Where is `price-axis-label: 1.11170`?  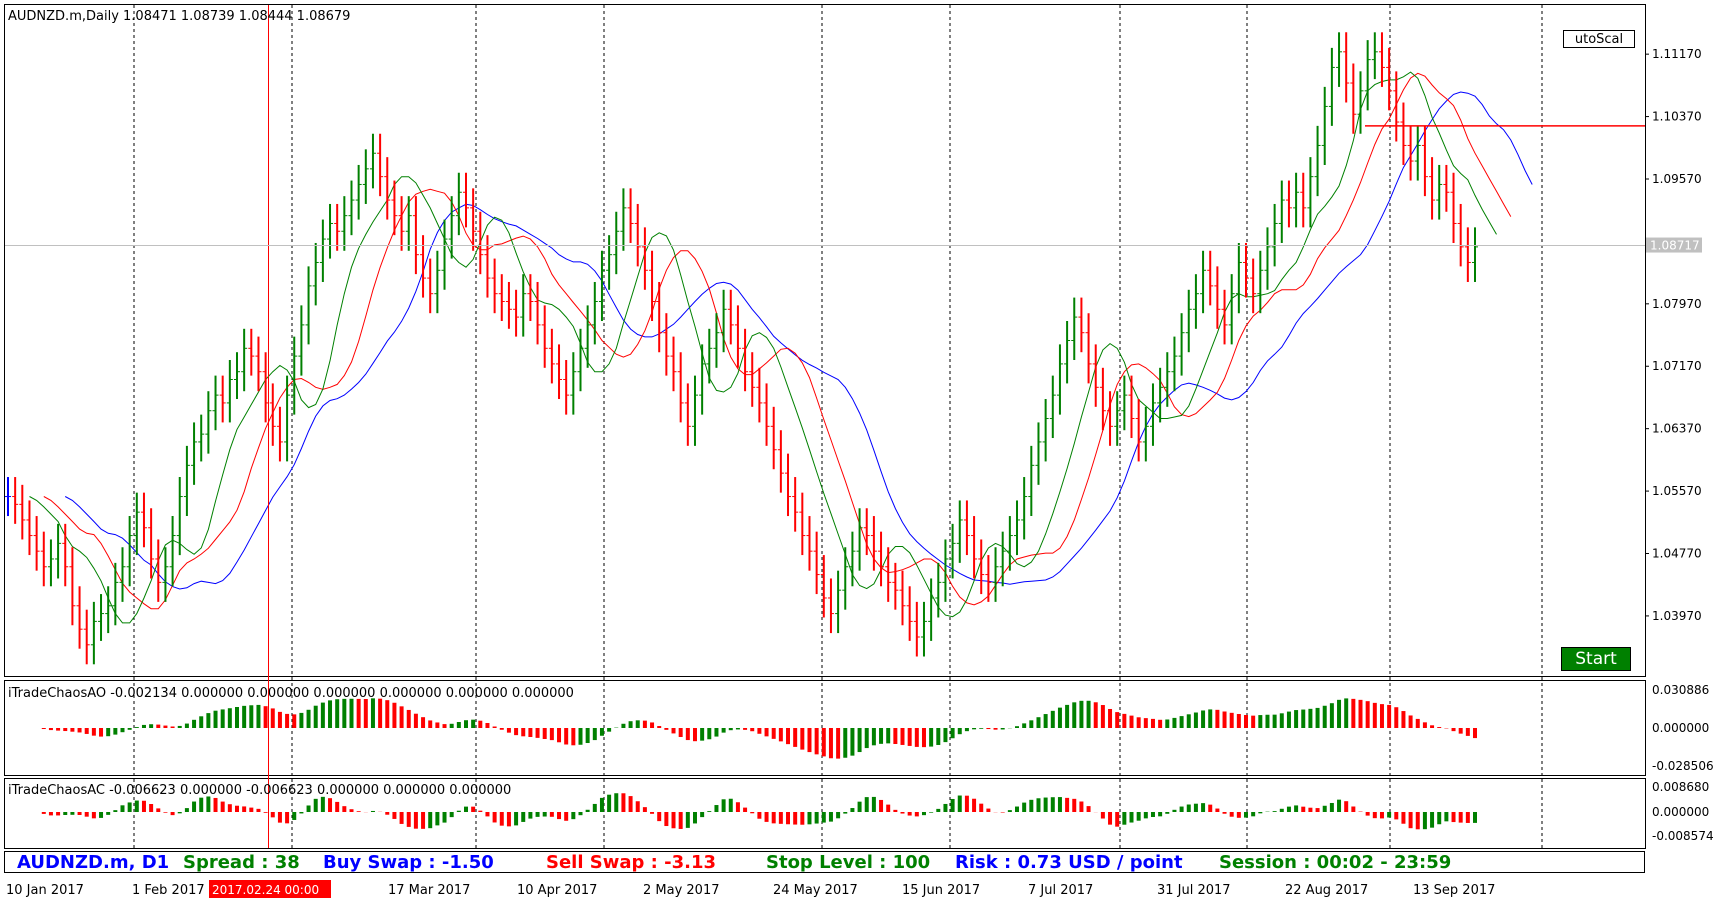 price-axis-label: 1.11170 is located at coordinates (1677, 54).